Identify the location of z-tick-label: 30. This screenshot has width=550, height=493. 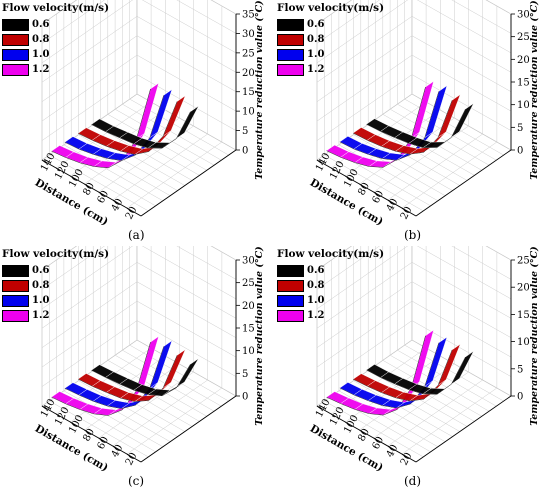
(523, 15).